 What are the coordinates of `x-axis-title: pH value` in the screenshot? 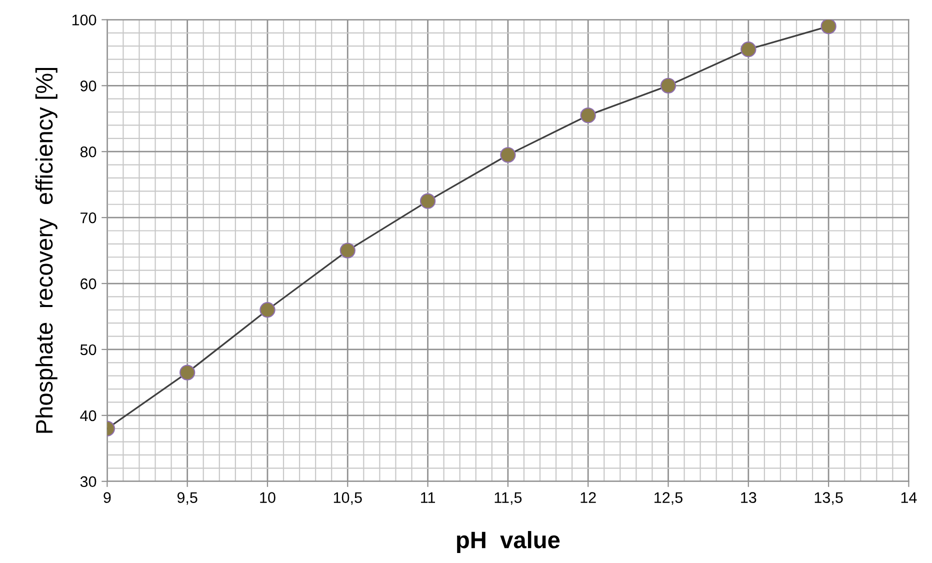 It's located at (508, 542).